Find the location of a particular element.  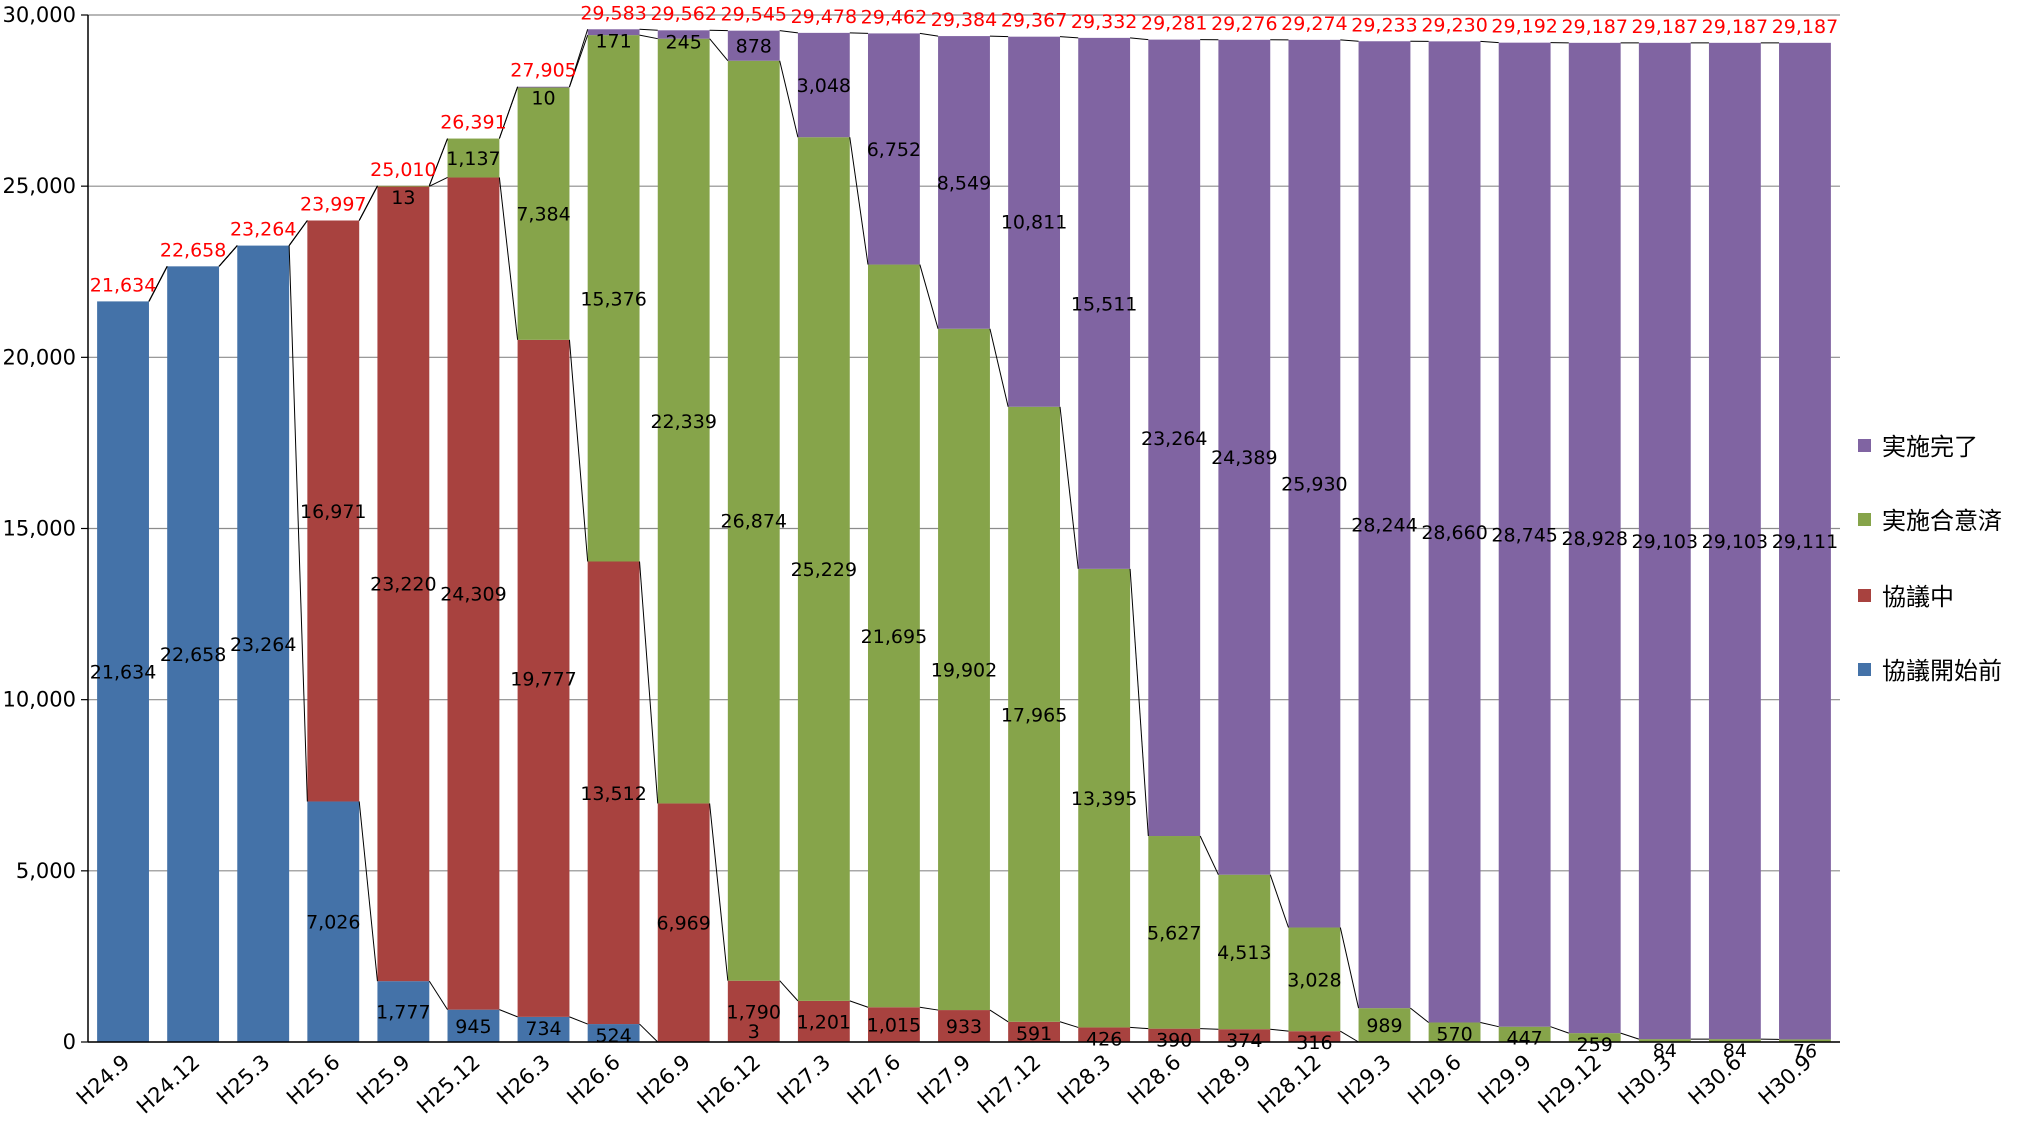

x-category-label: H30.6 is located at coordinates (1715, 1080).